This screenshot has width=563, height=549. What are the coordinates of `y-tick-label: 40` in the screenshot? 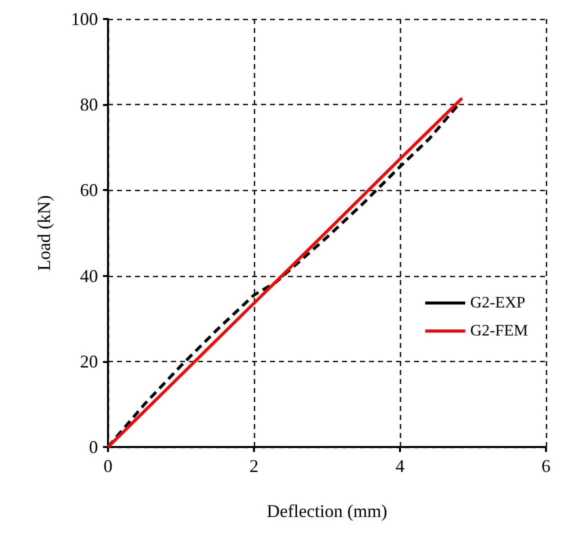 It's located at (89, 276).